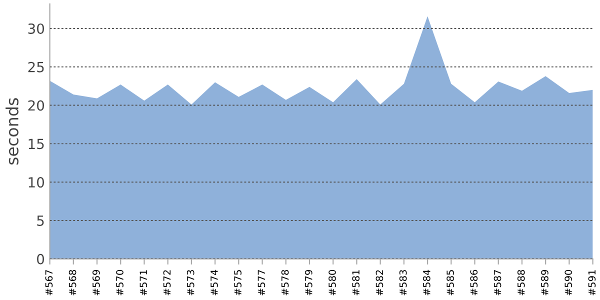  What do you see at coordinates (380, 283) in the screenshot?
I see `x-tick-label: #582` at bounding box center [380, 283].